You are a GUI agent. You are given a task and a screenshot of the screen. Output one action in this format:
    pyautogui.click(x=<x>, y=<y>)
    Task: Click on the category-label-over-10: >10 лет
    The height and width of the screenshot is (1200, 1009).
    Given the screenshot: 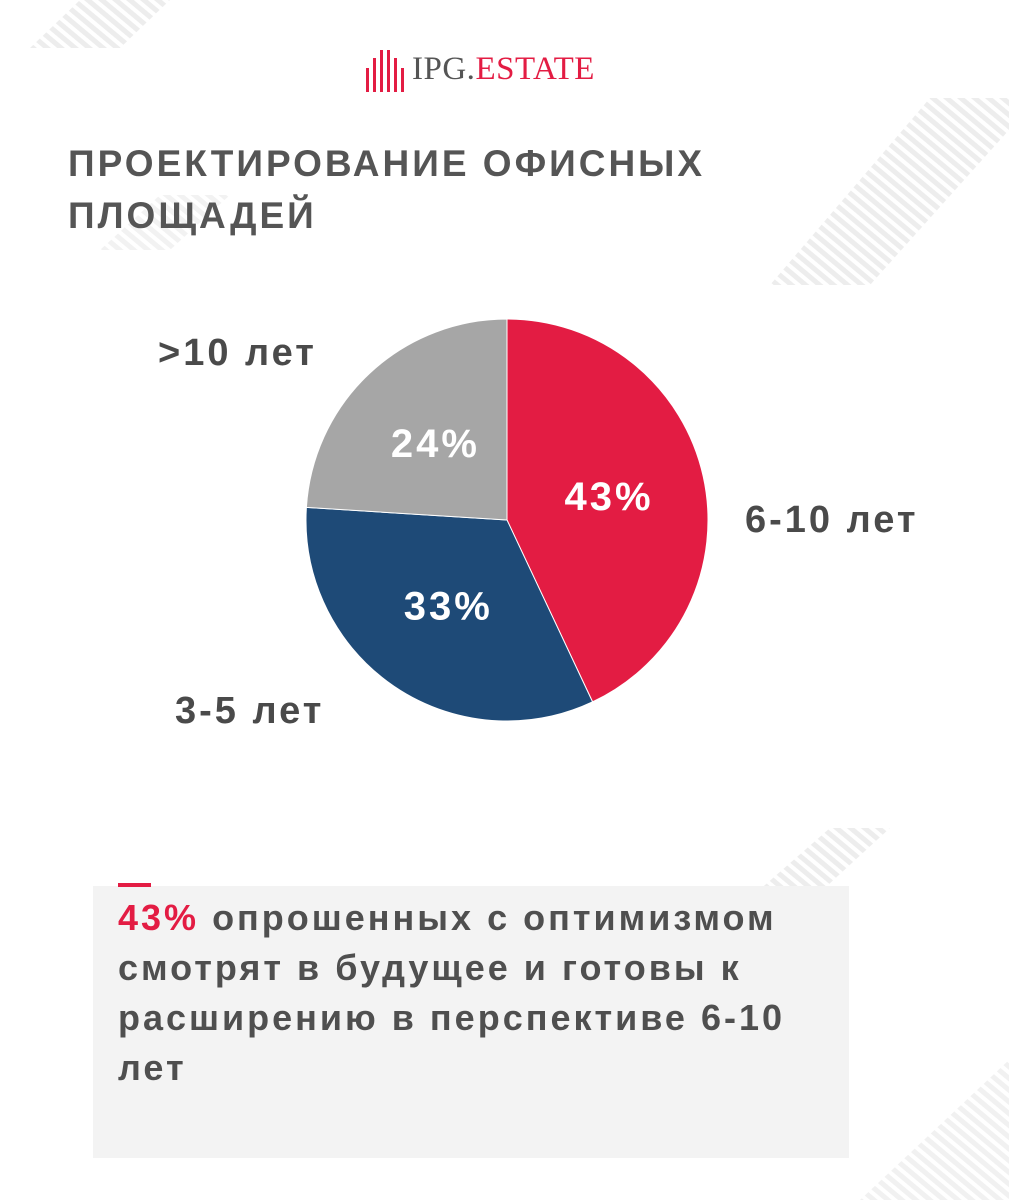 What is the action you would take?
    pyautogui.click(x=237, y=353)
    